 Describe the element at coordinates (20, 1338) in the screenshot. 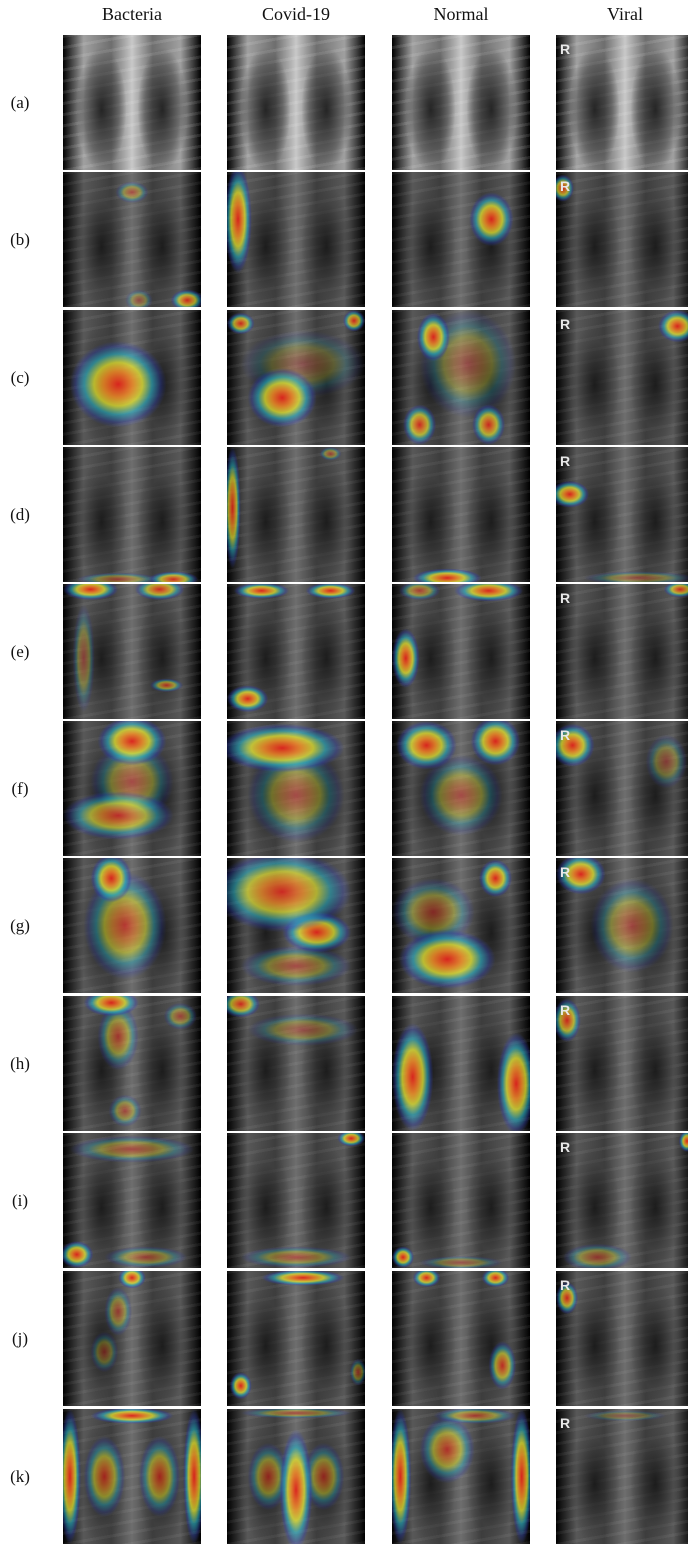

I see `row-label-j: (j)` at that location.